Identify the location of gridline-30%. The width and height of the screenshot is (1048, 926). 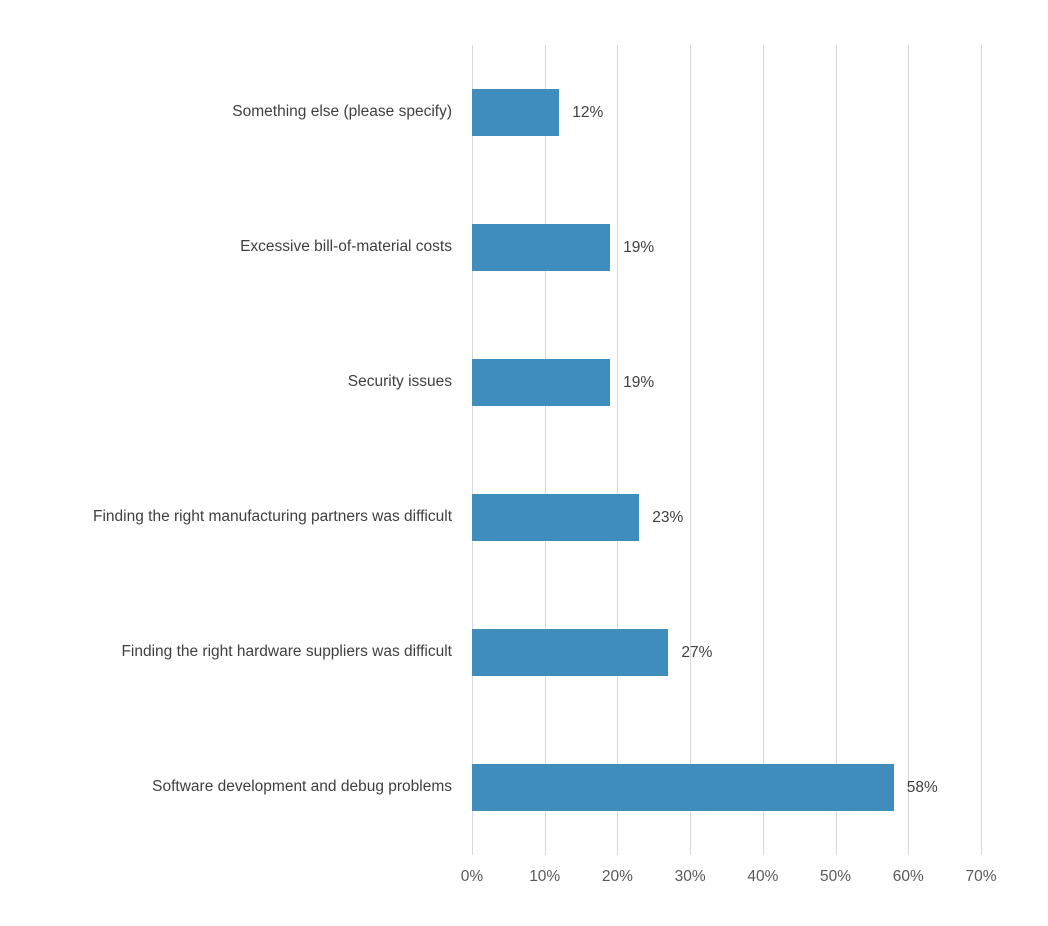
(691, 450).